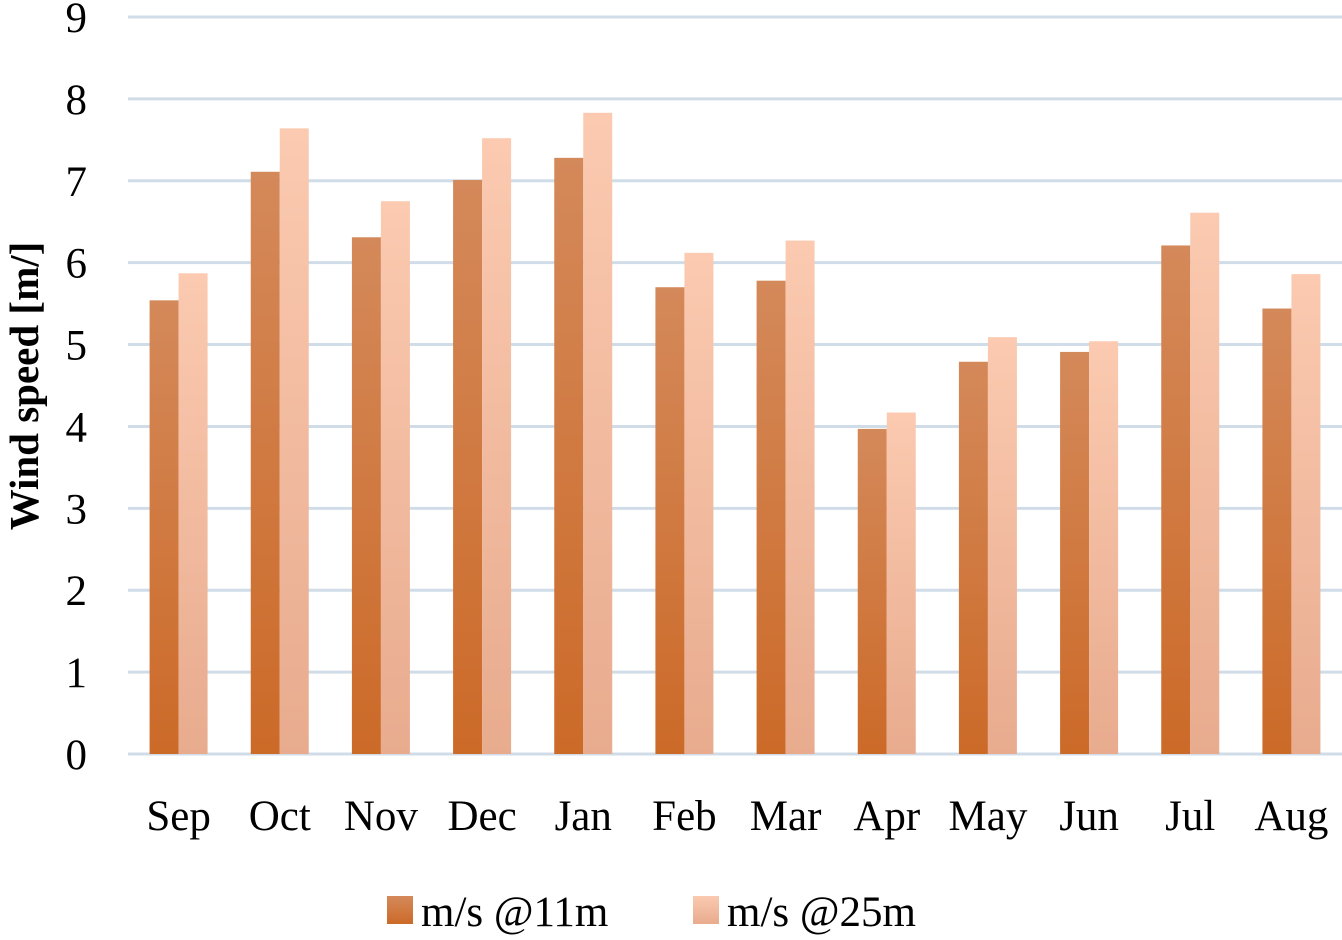  I want to click on y-tick-label: 9, so click(77, 21).